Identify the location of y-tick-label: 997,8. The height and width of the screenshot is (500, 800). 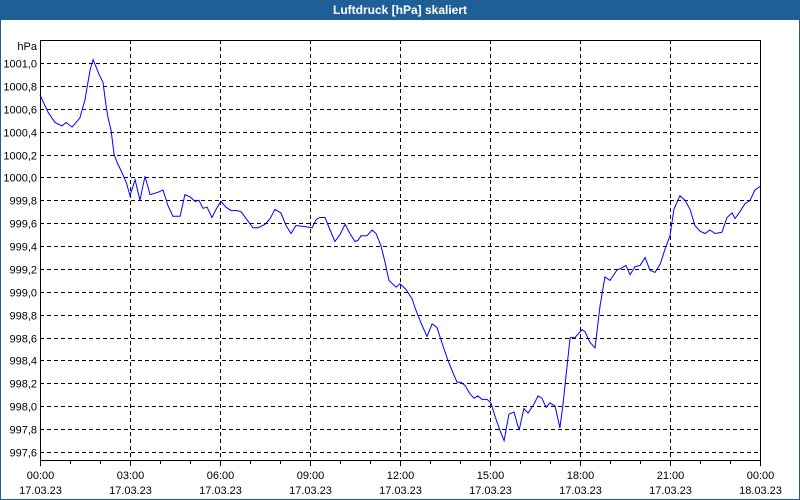
(23, 431).